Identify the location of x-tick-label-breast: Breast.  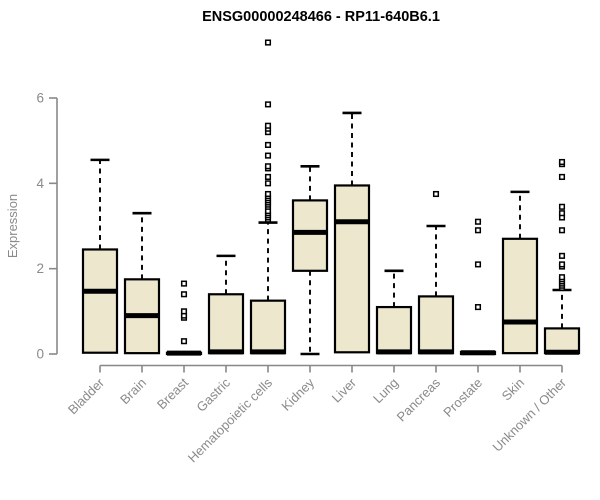
(172, 393).